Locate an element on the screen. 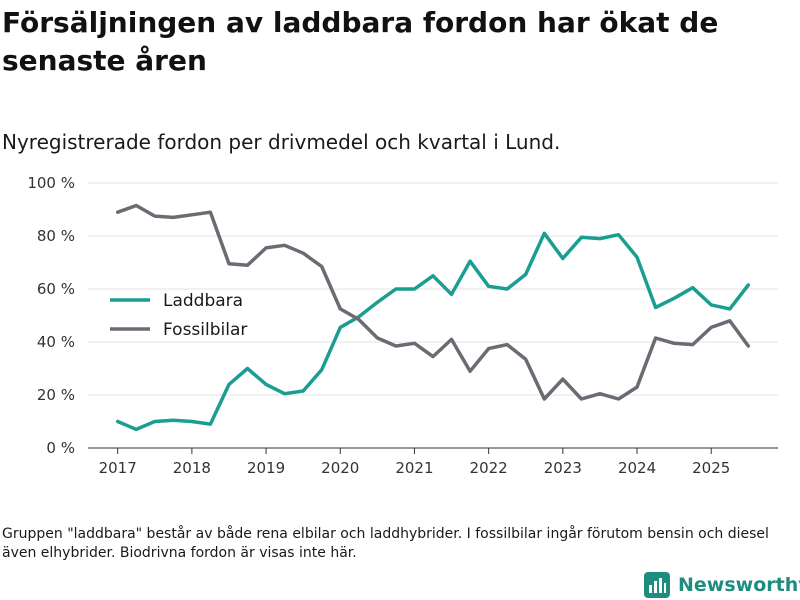 This screenshot has height=600, width=800. y-tick-label: 100 % is located at coordinates (51, 183).